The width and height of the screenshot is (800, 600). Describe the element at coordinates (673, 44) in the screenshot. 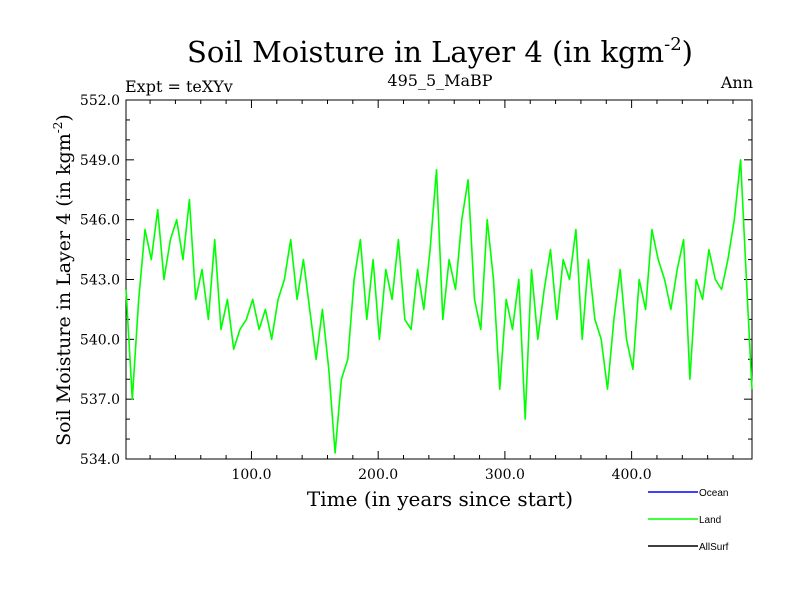

I see `chart-title-superscript: -2` at that location.